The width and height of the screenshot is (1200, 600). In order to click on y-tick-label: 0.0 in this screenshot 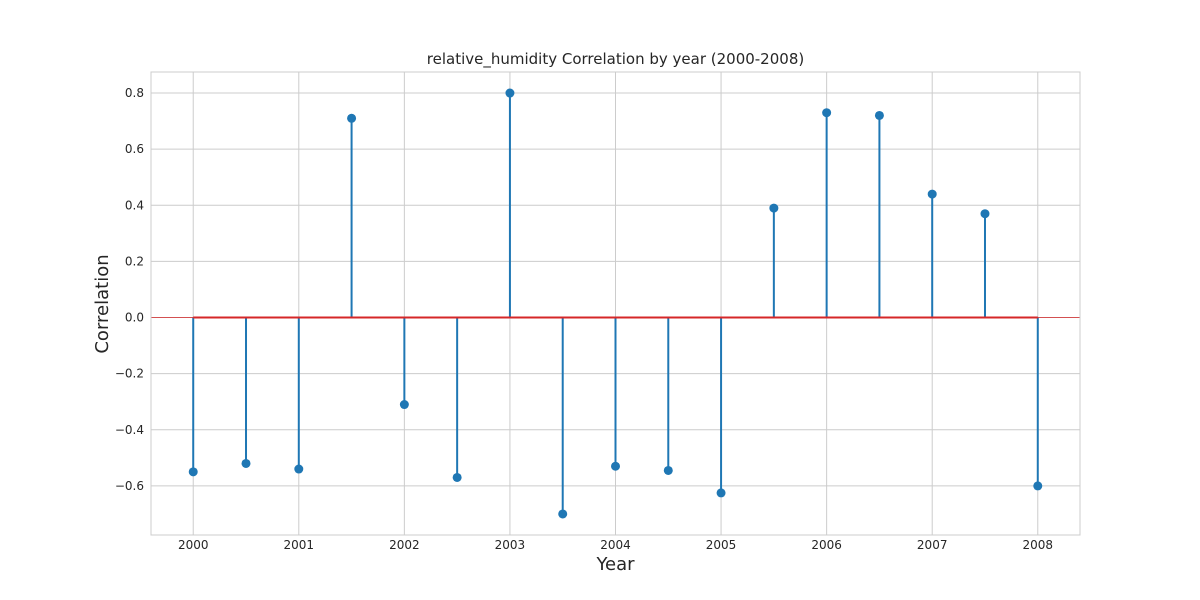, I will do `click(134, 318)`.